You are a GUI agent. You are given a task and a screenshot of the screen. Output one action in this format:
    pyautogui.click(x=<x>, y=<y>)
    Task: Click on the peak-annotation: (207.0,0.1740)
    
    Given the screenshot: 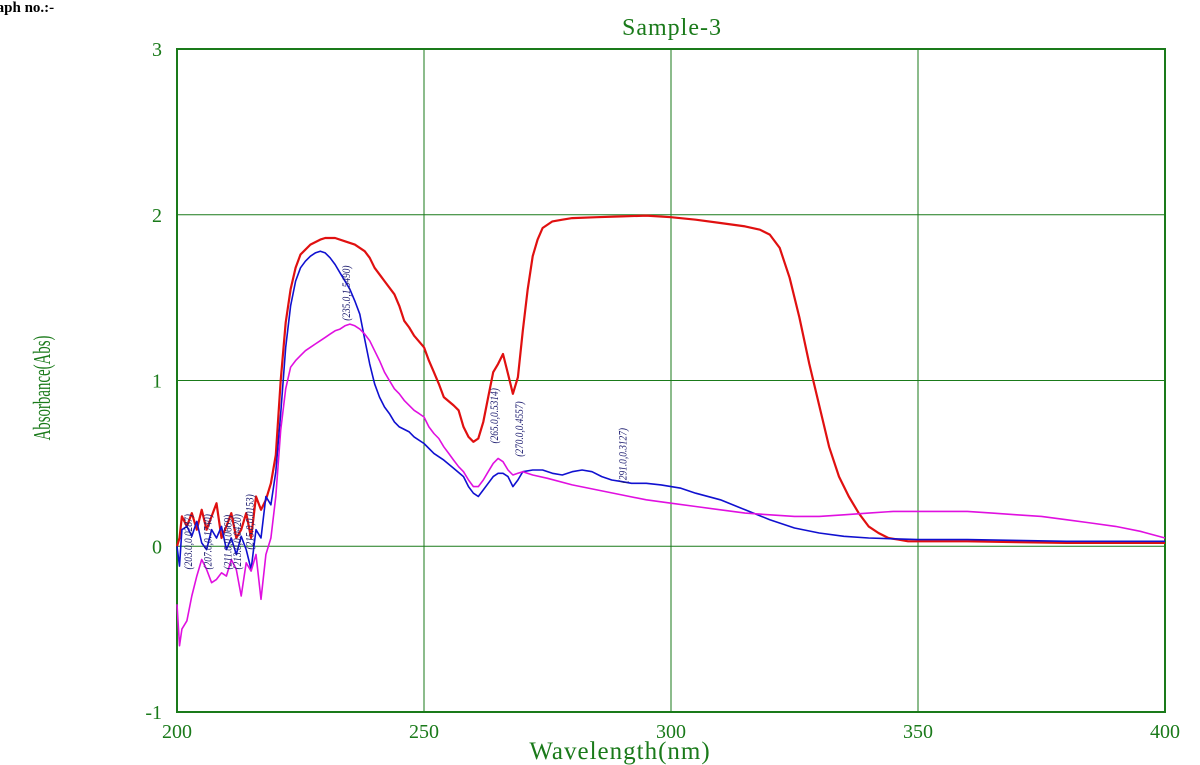 What is the action you would take?
    pyautogui.click(x=208, y=542)
    